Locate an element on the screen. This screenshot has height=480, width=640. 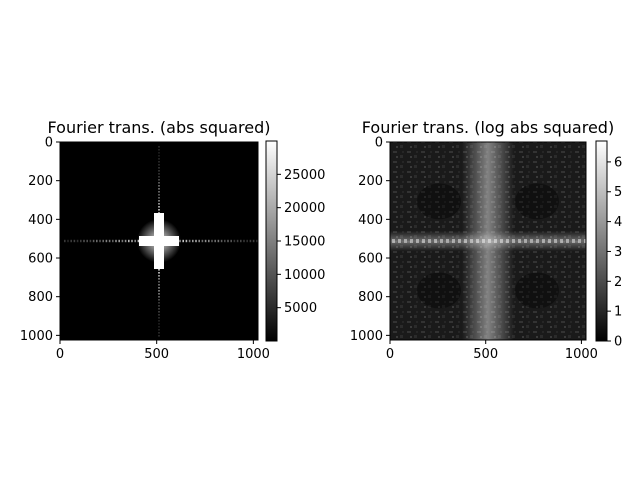
colorbar-tick-label: 2 is located at coordinates (618, 282).